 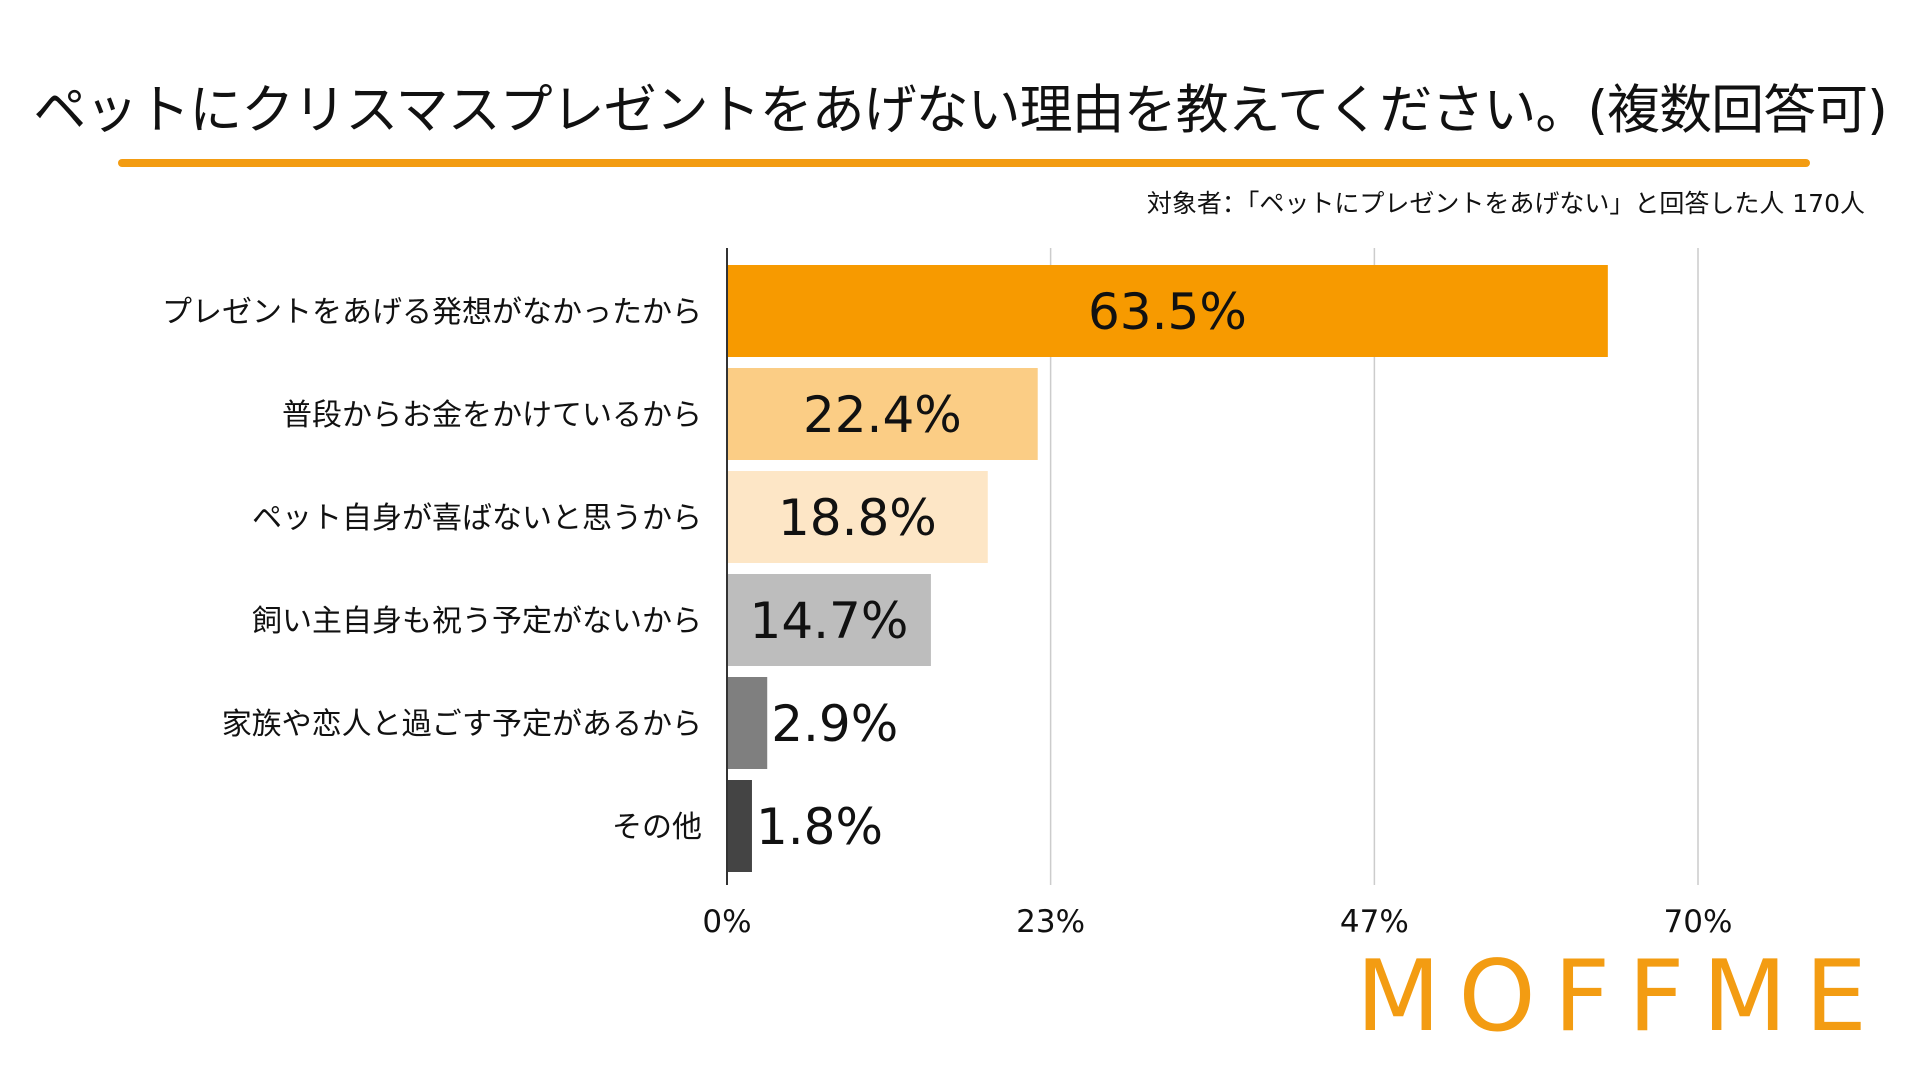 I want to click on moffme-logo: MOFFME, so click(x=1620, y=997).